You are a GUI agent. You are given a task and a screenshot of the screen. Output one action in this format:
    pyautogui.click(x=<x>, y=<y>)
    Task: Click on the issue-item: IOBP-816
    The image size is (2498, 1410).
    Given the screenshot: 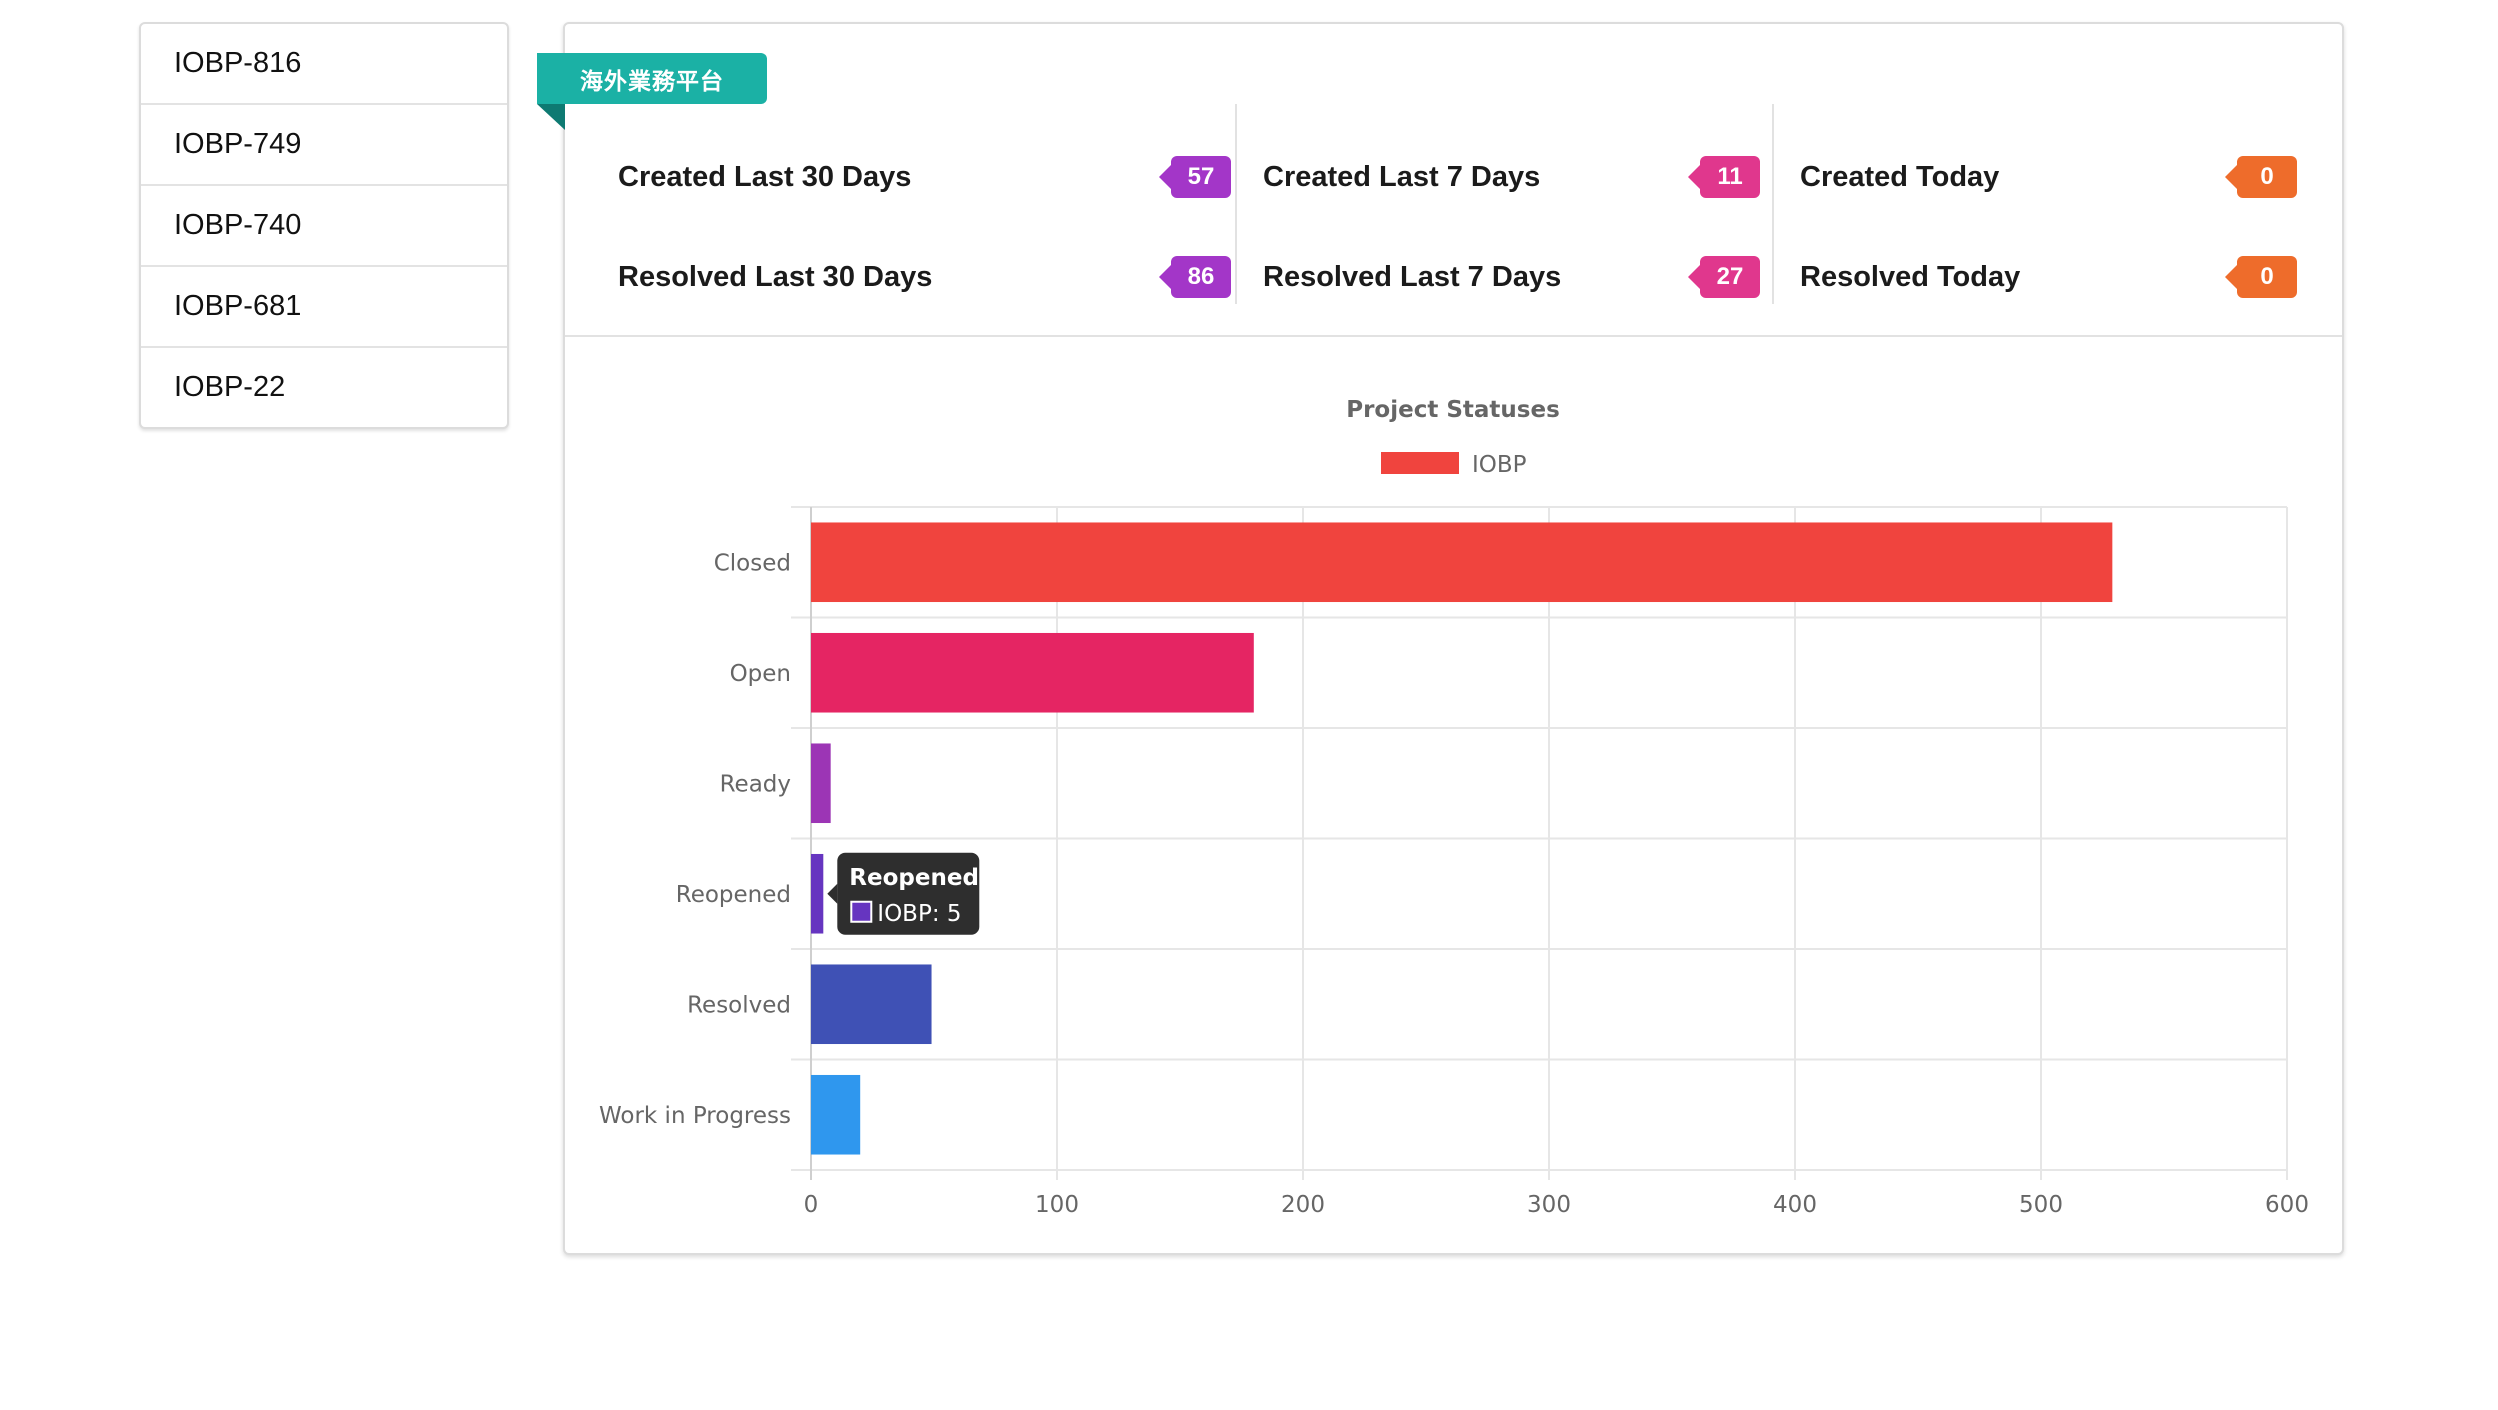 What is the action you would take?
    pyautogui.click(x=324, y=64)
    